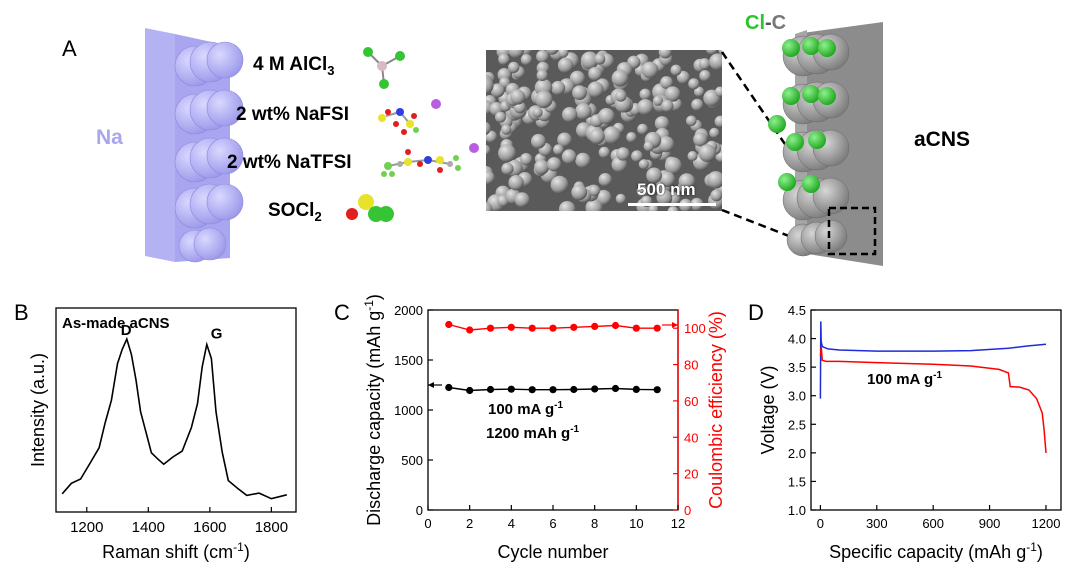  Describe the element at coordinates (408, 410) in the screenshot. I see `y-tick-label: 1000` at that location.